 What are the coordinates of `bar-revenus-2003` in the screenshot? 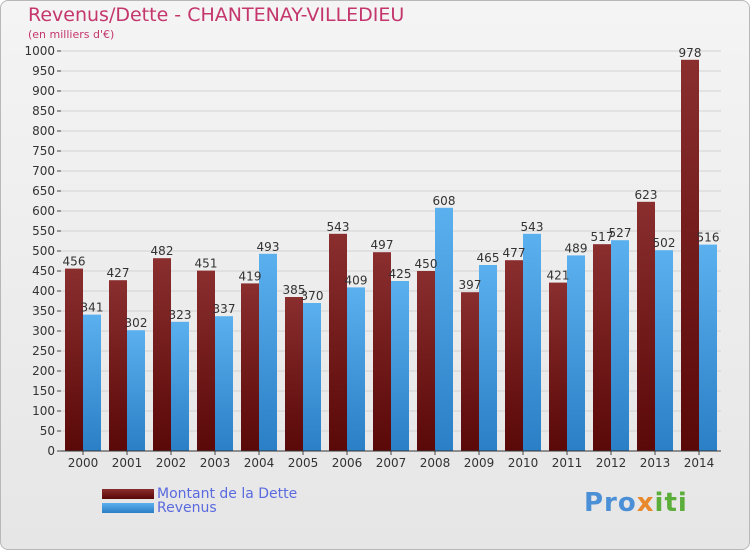 It's located at (224, 383).